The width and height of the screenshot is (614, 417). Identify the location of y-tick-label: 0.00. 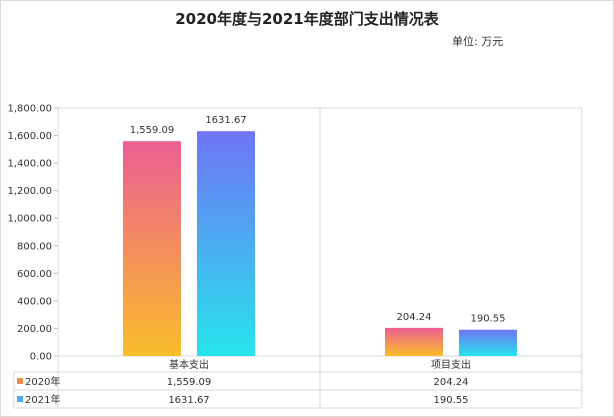
(41, 357).